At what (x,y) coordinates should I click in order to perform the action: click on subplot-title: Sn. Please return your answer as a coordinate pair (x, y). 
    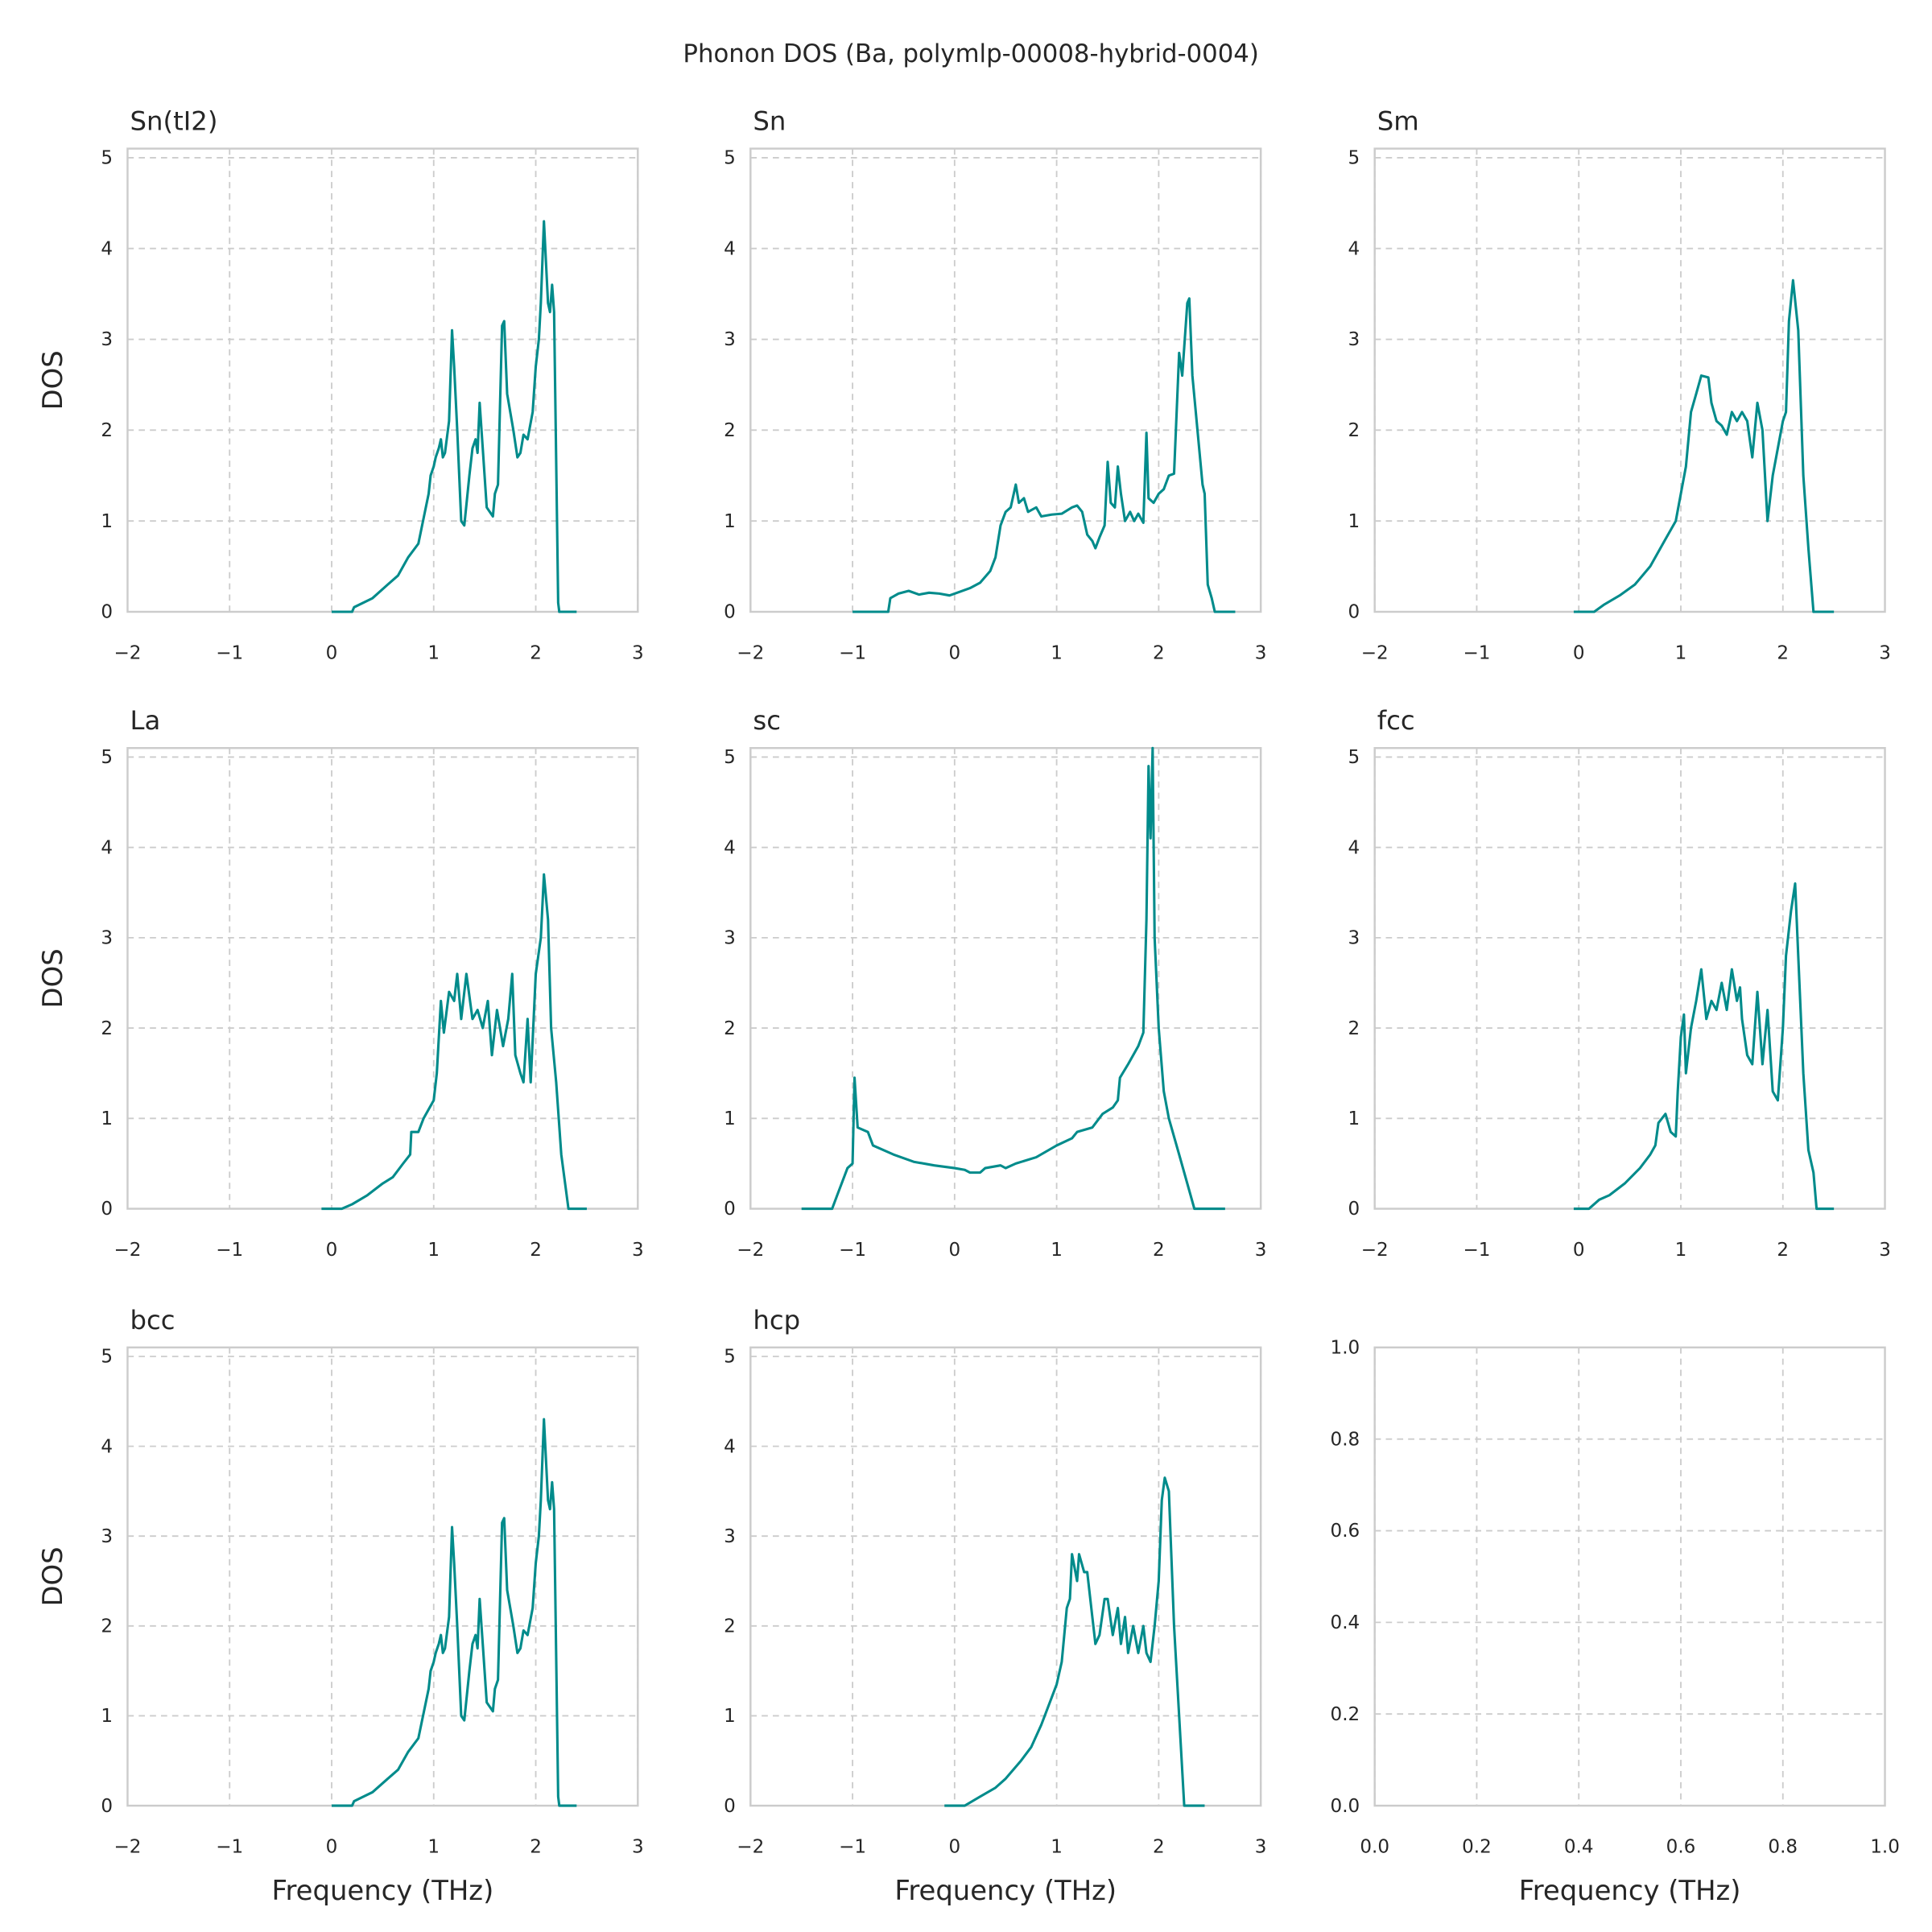
    Looking at the image, I should click on (769, 121).